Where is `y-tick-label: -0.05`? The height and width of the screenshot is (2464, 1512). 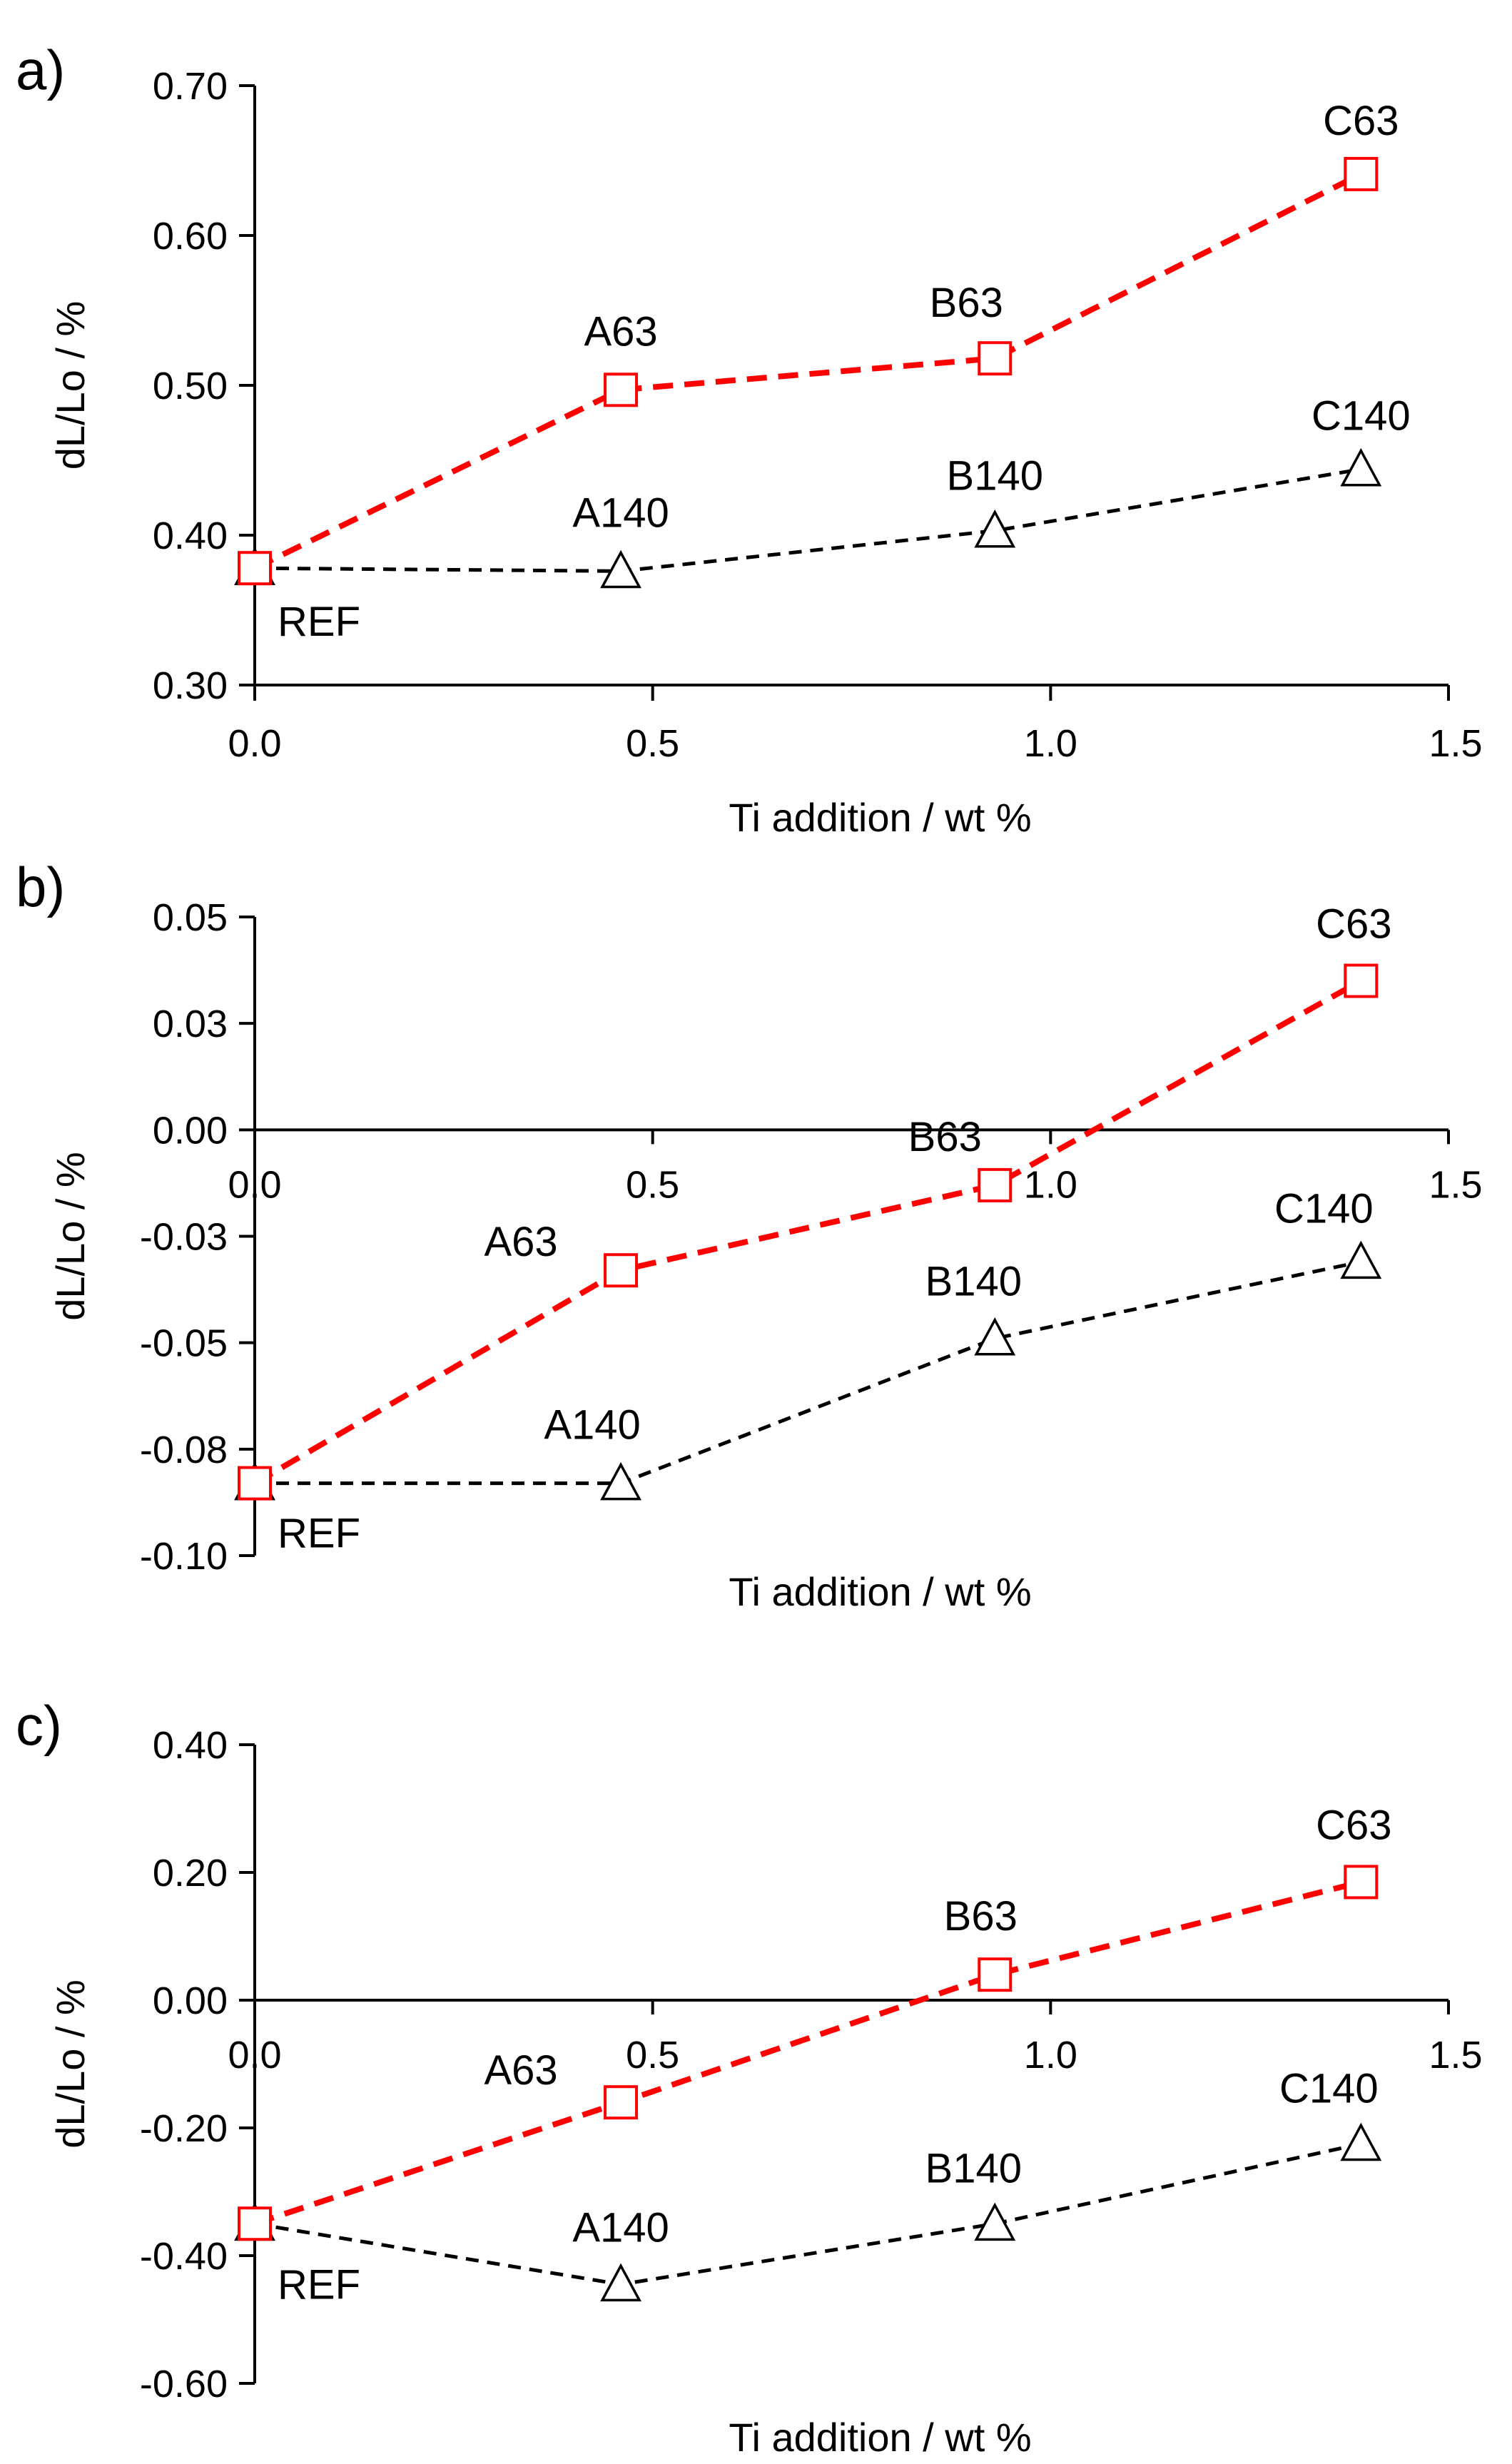
y-tick-label: -0.05 is located at coordinates (184, 1343).